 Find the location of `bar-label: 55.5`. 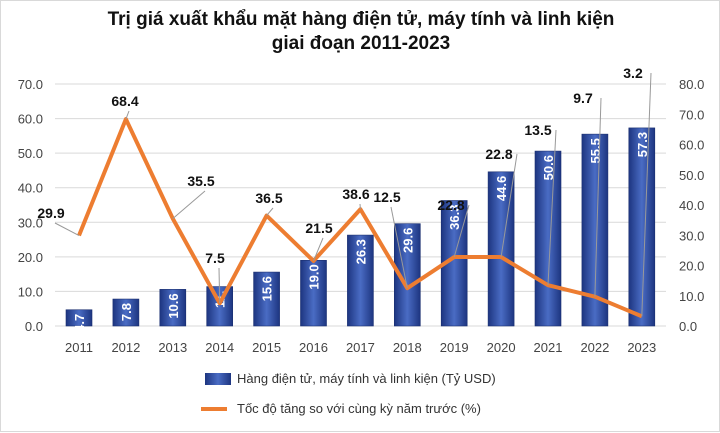

bar-label: 55.5 is located at coordinates (595, 150).